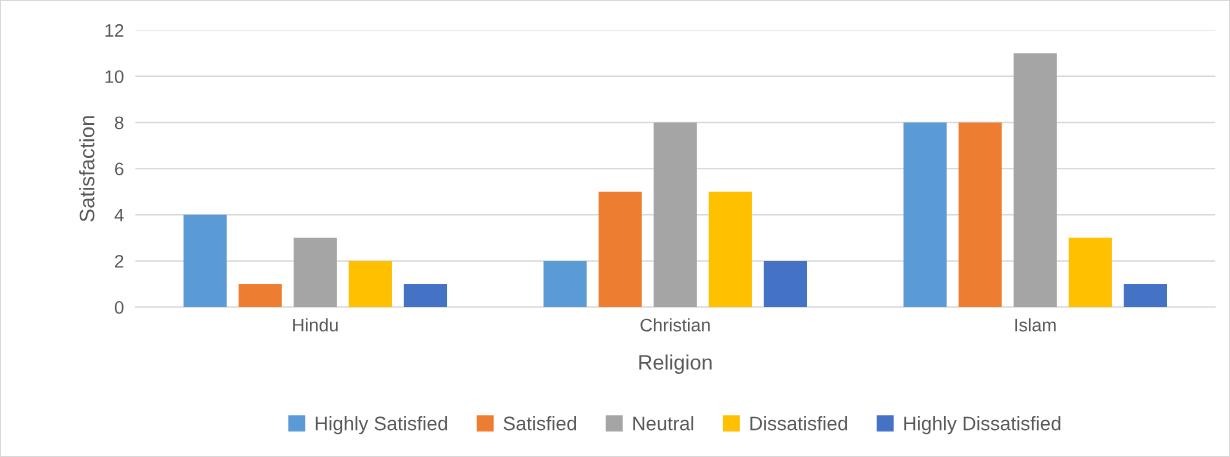 The height and width of the screenshot is (457, 1230). Describe the element at coordinates (663, 423) in the screenshot. I see `legend-label: Neutral` at that location.